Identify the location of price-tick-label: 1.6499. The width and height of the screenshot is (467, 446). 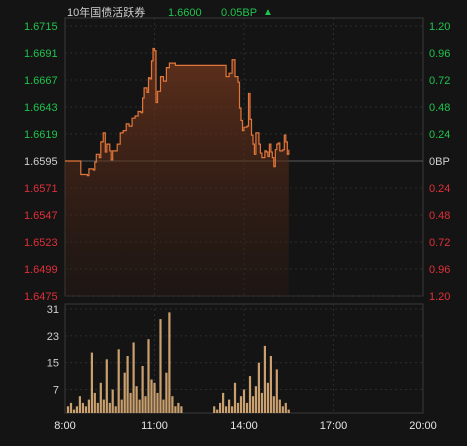
(41, 270).